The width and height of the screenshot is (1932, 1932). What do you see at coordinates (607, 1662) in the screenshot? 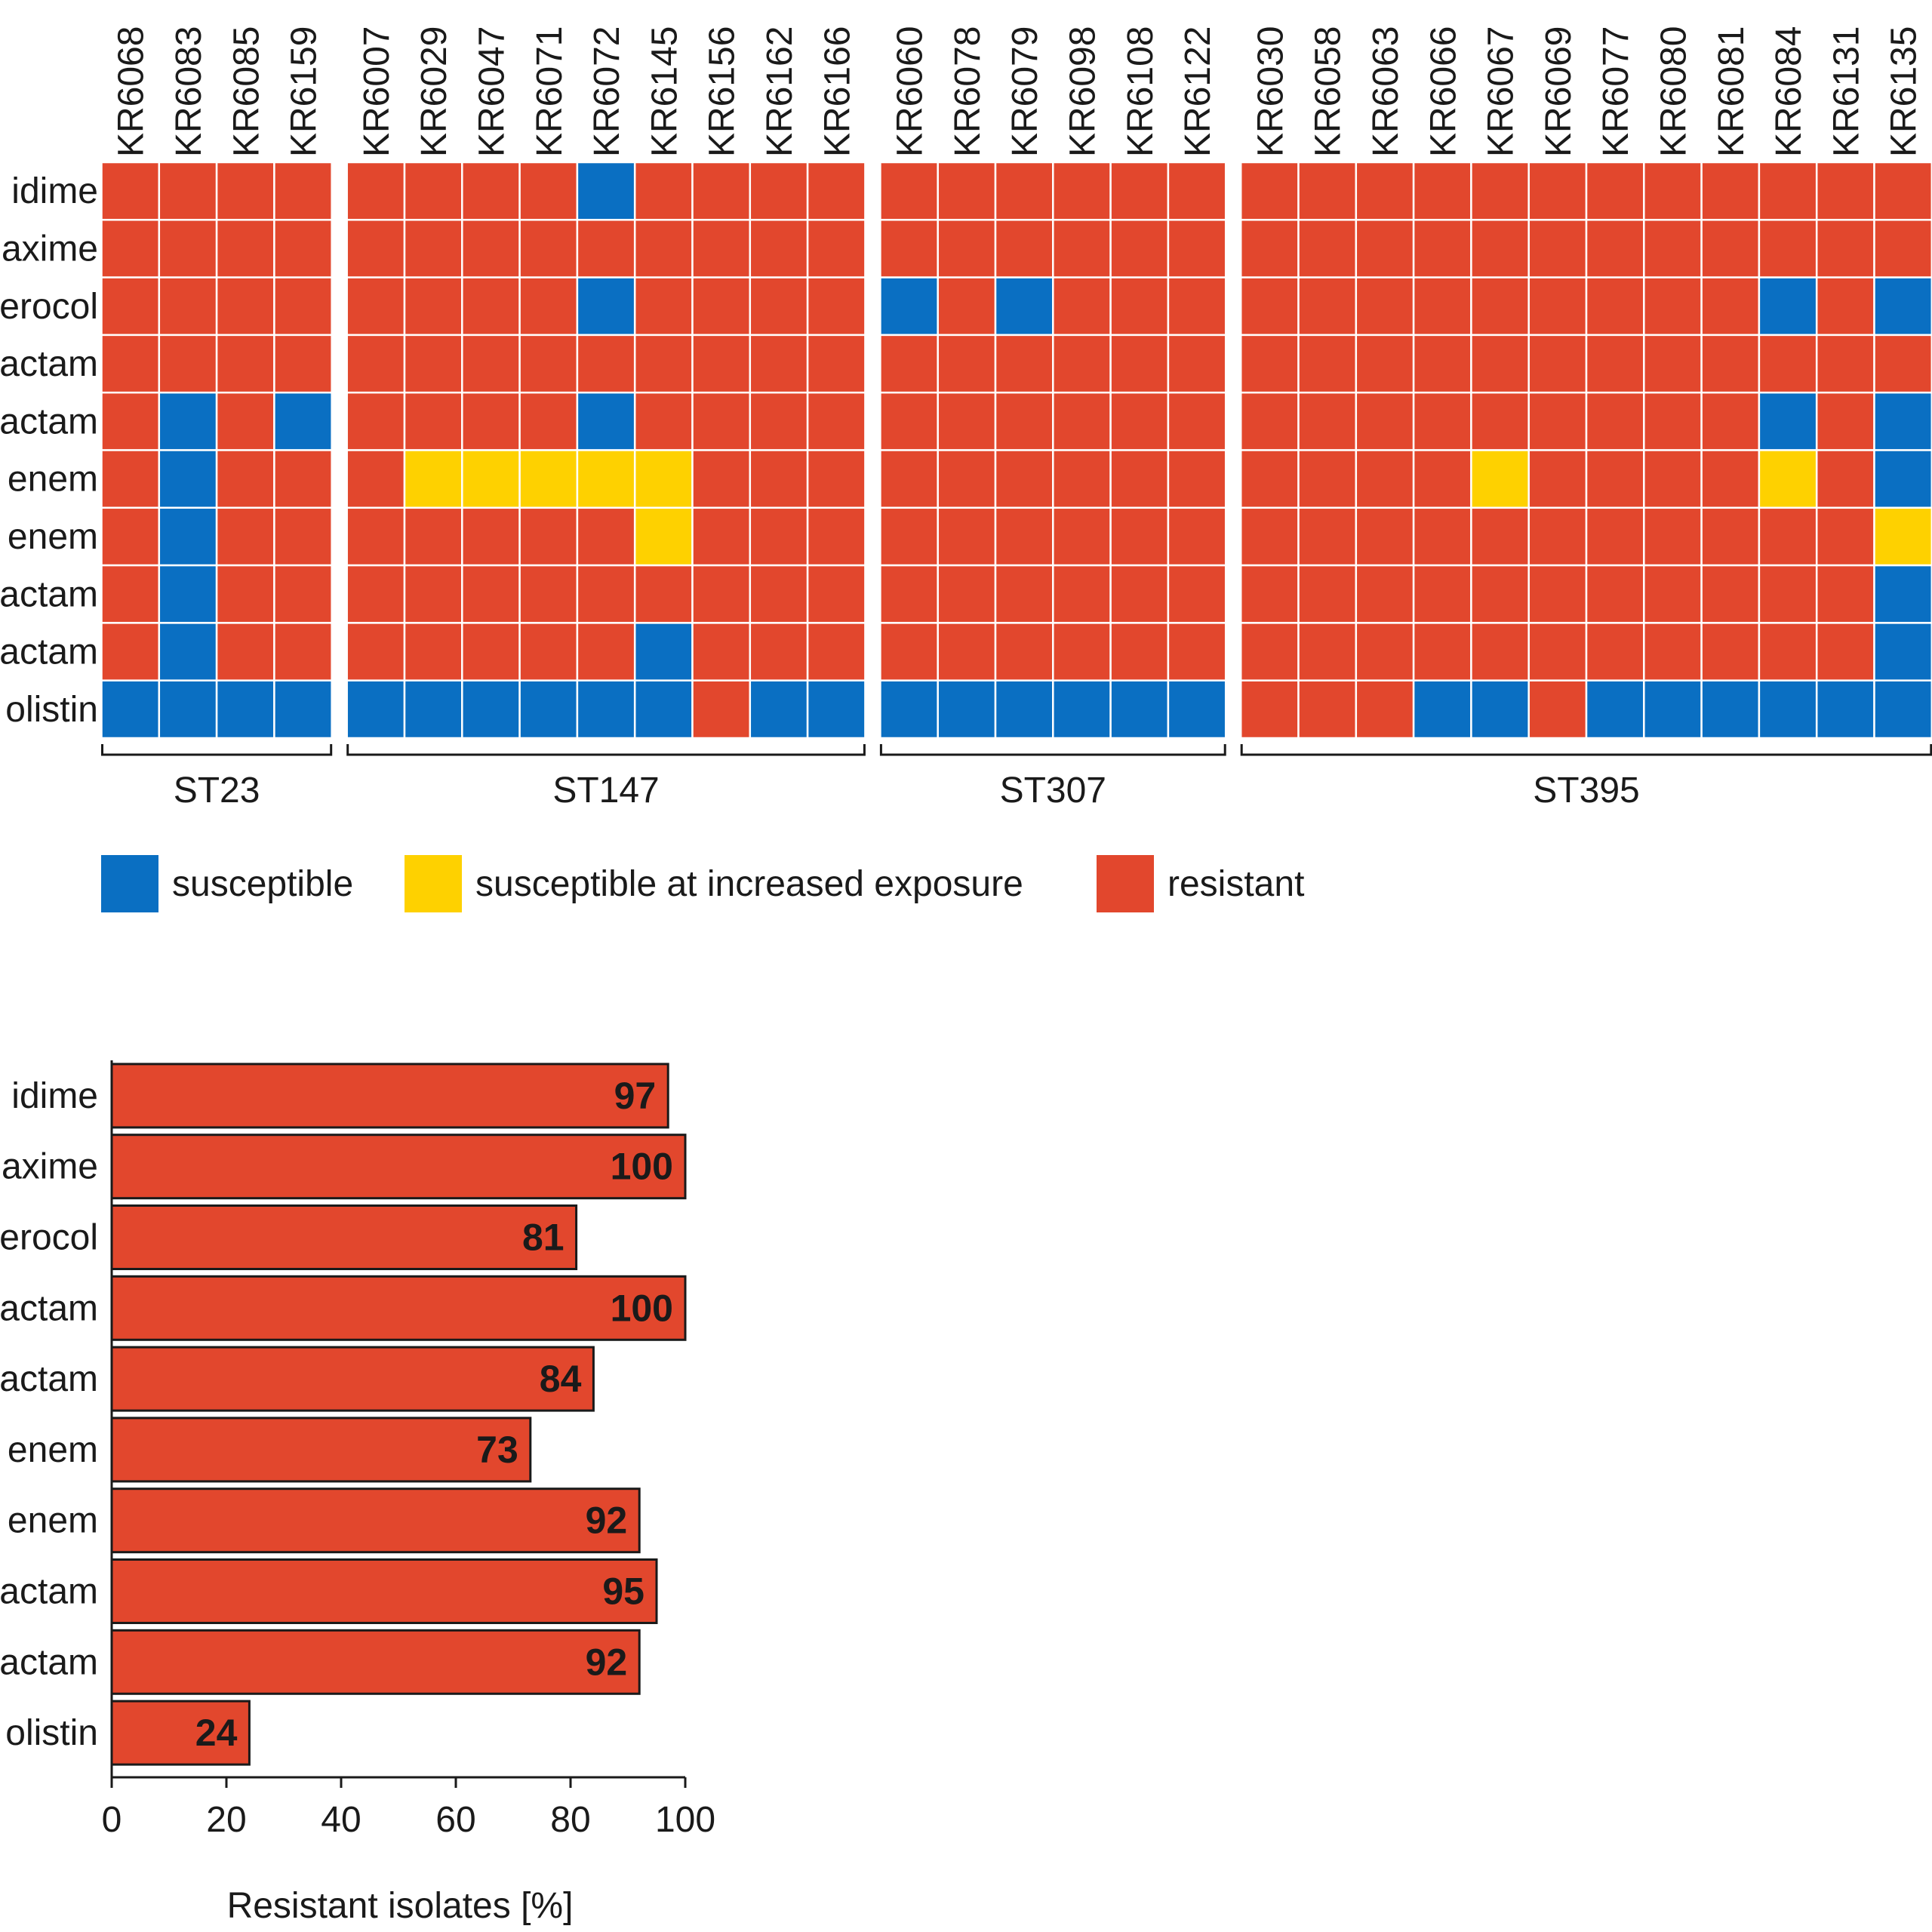
I see `bar-value-label: 92` at bounding box center [607, 1662].